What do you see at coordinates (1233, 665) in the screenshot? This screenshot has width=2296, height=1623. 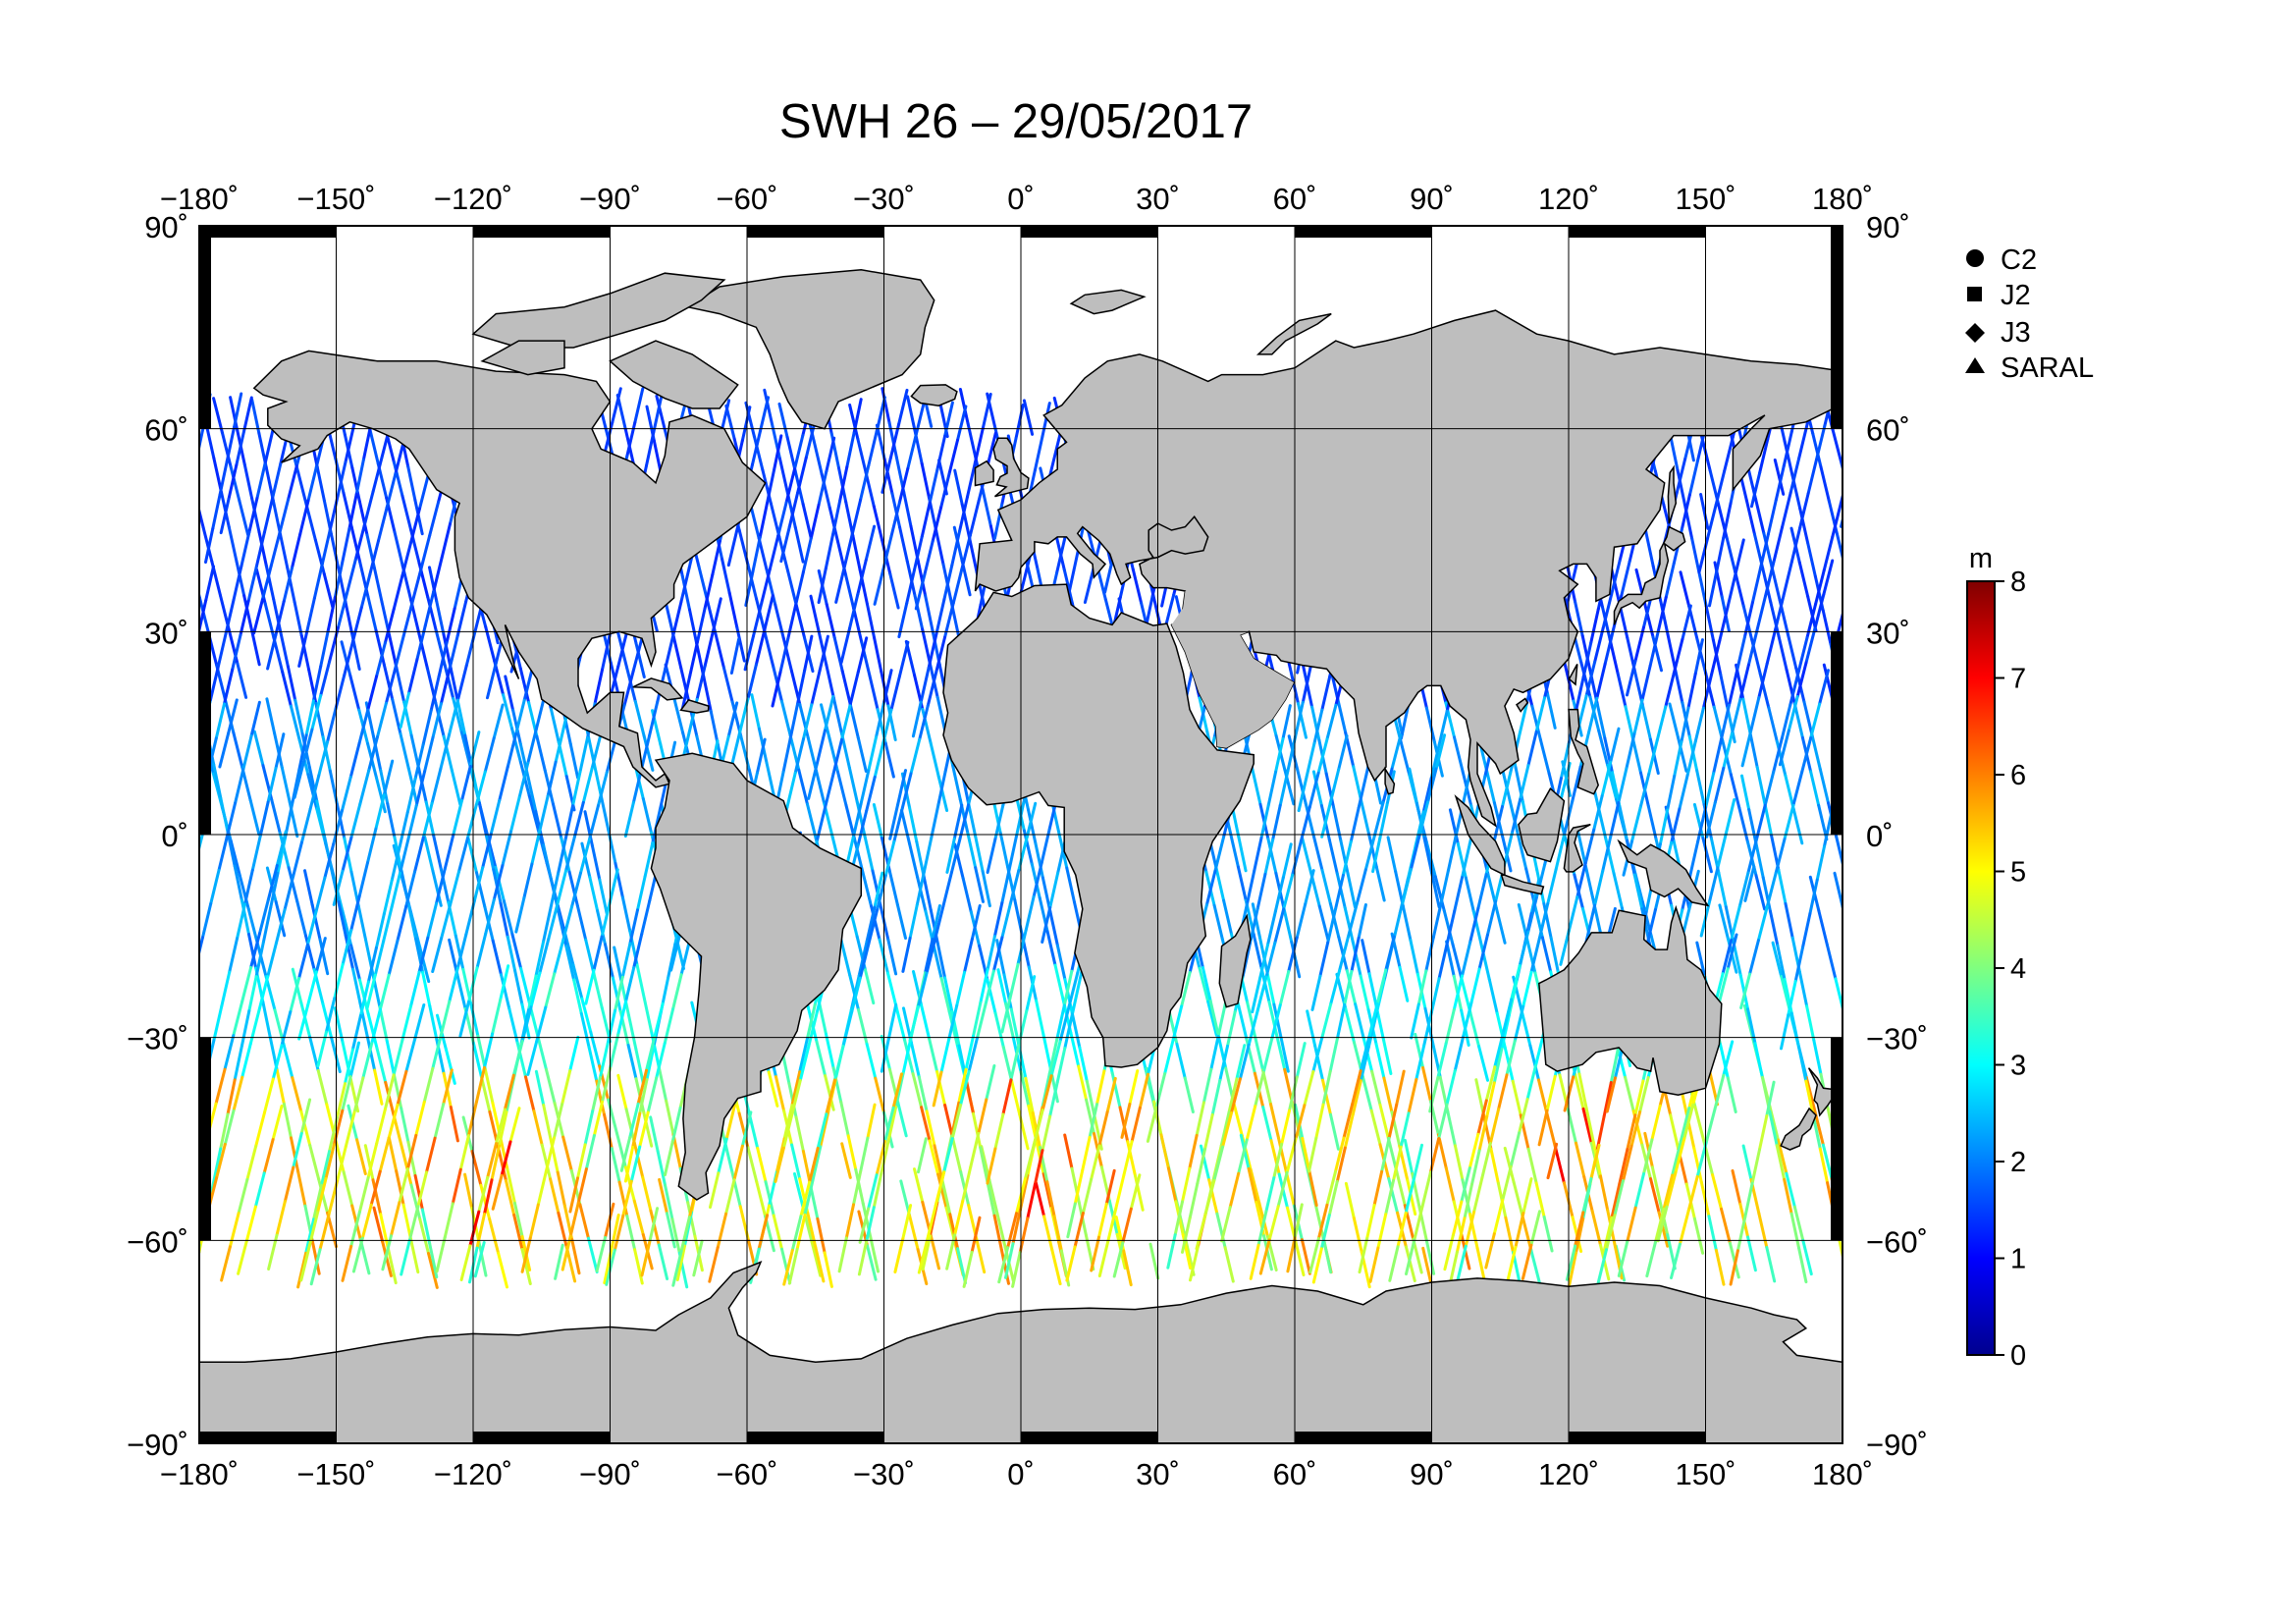 I see `arabia-fill-land` at bounding box center [1233, 665].